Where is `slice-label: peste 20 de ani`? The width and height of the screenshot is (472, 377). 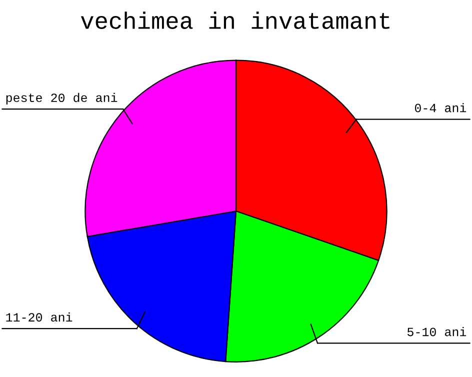
slice-label: peste 20 de ani is located at coordinates (62, 98).